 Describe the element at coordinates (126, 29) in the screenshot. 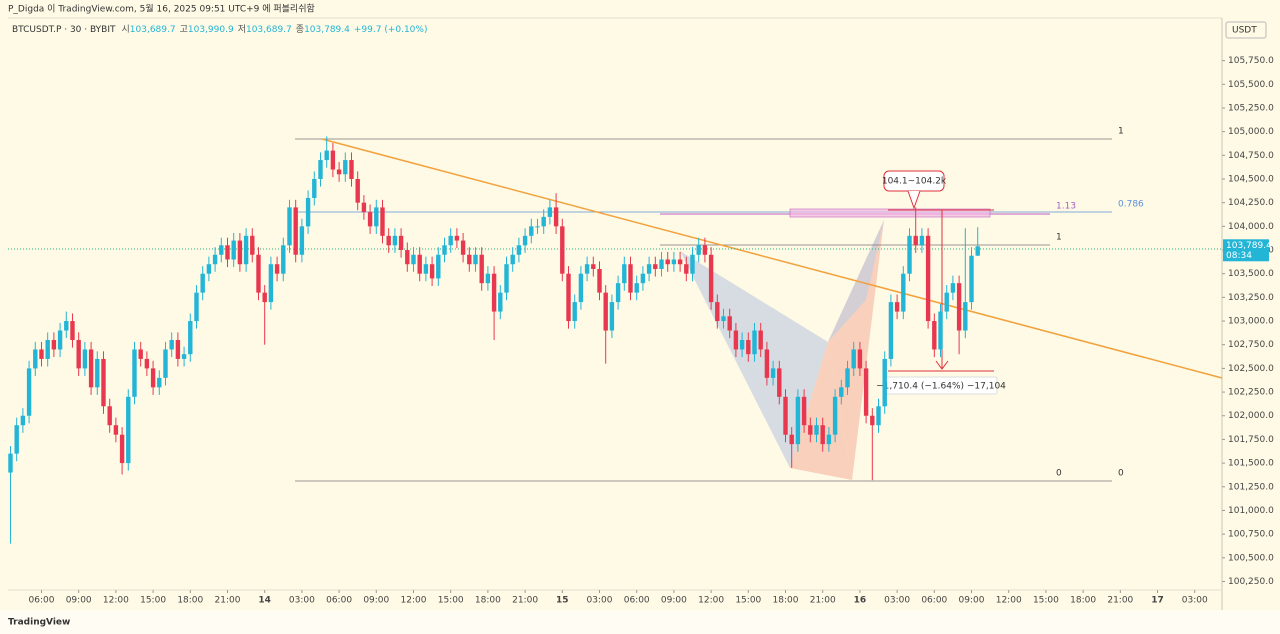

I see `legend-label: 시` at that location.